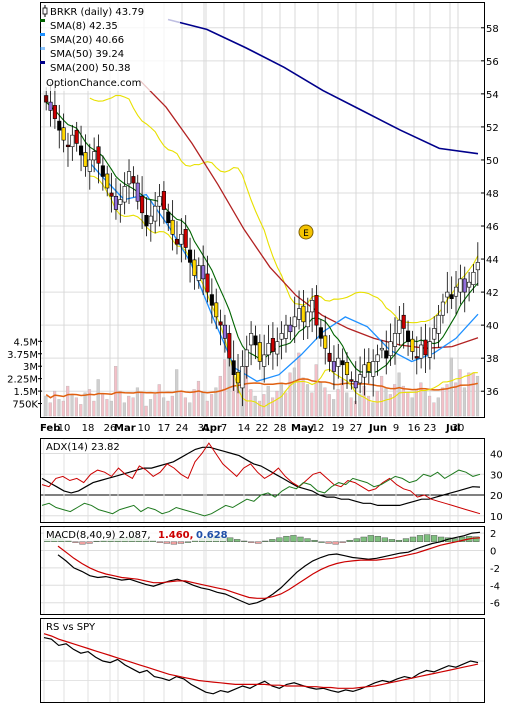  What do you see at coordinates (492, 161) in the screenshot?
I see `price-y-tick-label: 50` at bounding box center [492, 161].